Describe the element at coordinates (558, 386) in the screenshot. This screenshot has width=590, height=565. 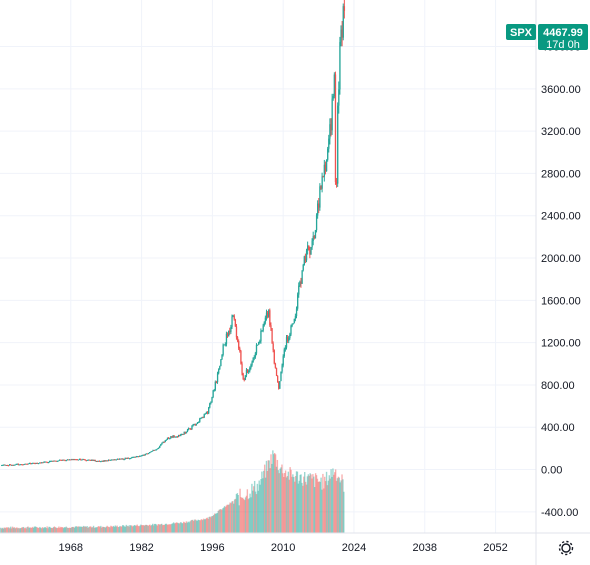
I see `y-tick-label: 800.00` at that location.